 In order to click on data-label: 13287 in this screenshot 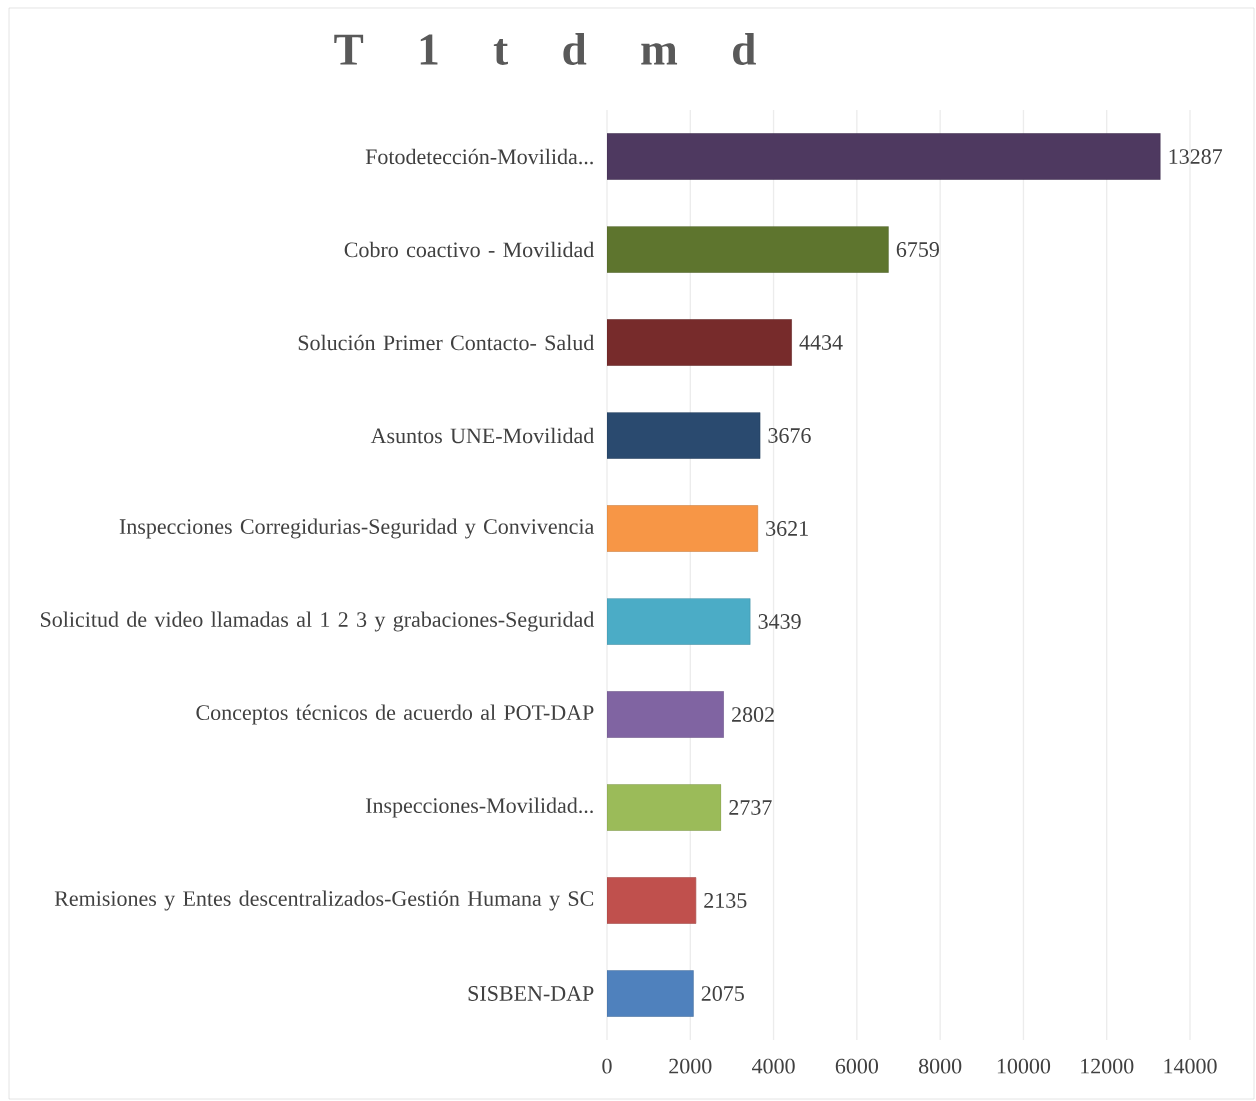, I will do `click(1196, 156)`.